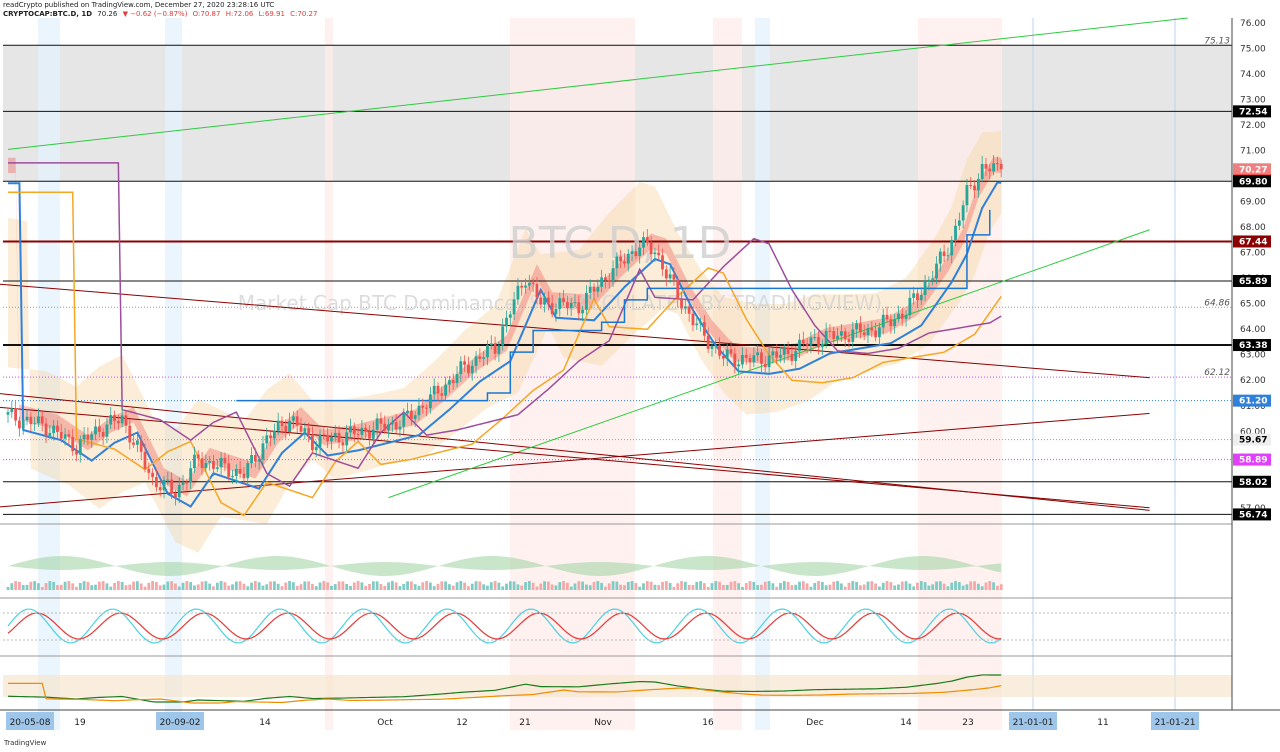  Describe the element at coordinates (603, 723) in the screenshot. I see `time-tick-label: Nov` at that location.